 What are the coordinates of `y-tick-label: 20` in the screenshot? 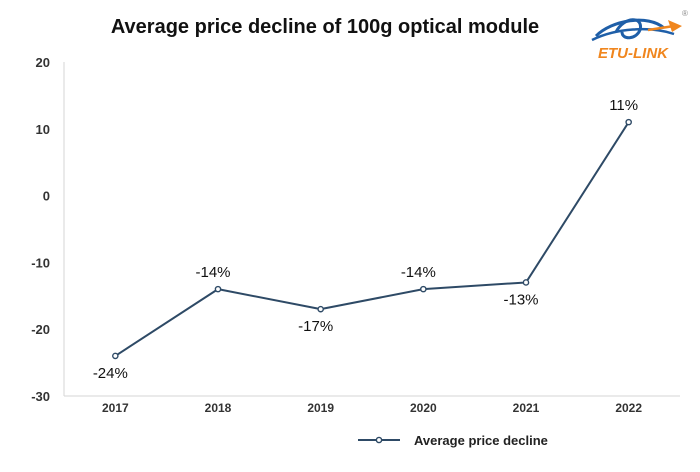 It's located at (43, 62).